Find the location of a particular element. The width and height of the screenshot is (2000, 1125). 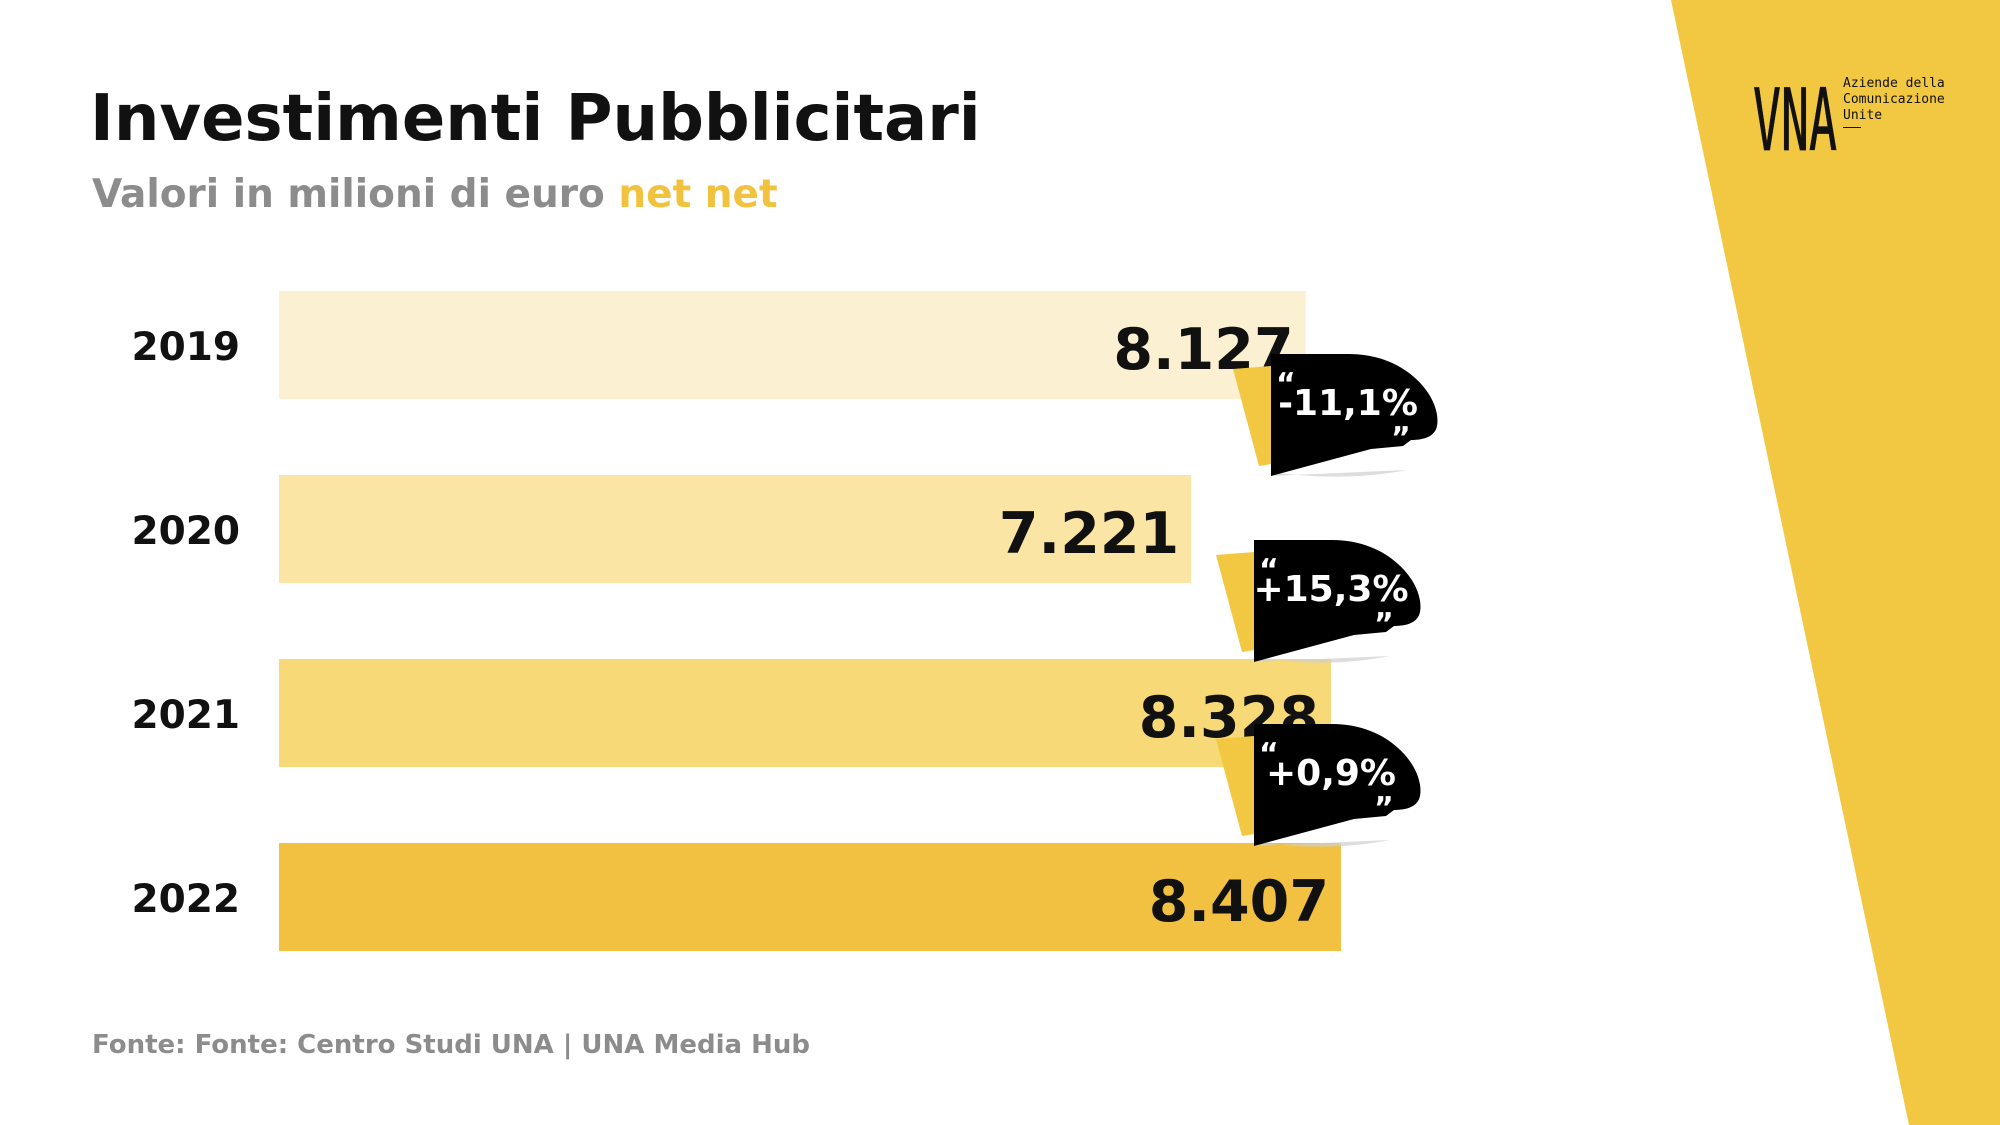

change-callout-2021: “ ”+15,3% is located at coordinates (1318, 601).